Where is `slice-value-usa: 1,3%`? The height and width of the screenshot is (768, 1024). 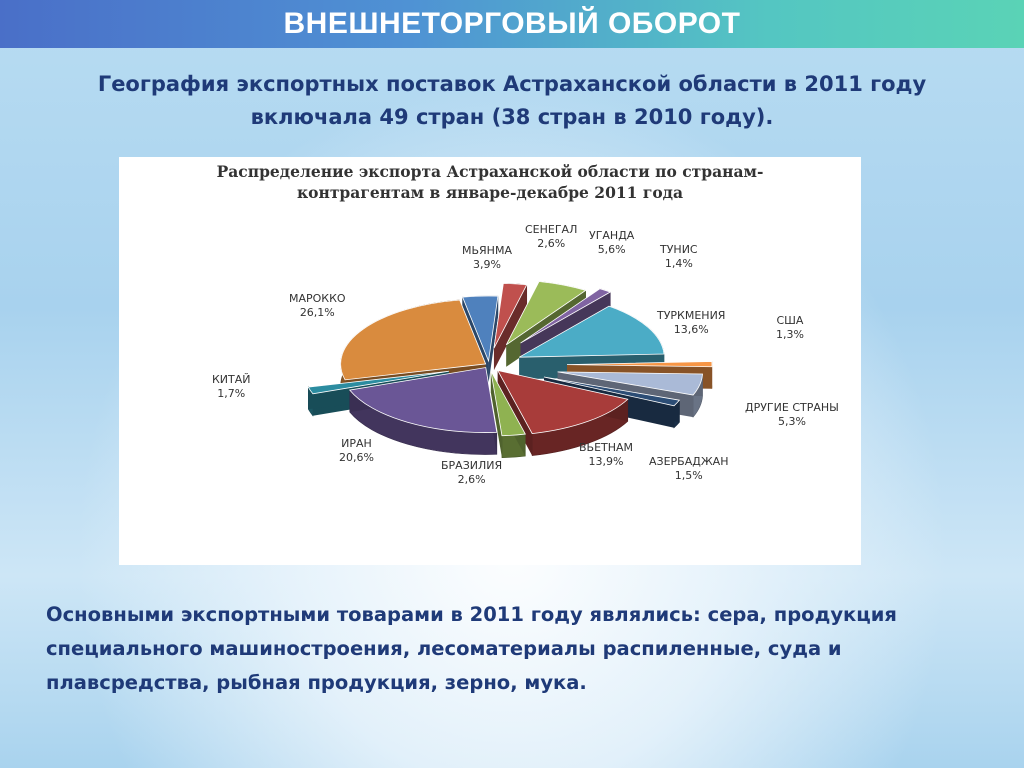
slice-value-usa: 1,3% is located at coordinates (790, 334).